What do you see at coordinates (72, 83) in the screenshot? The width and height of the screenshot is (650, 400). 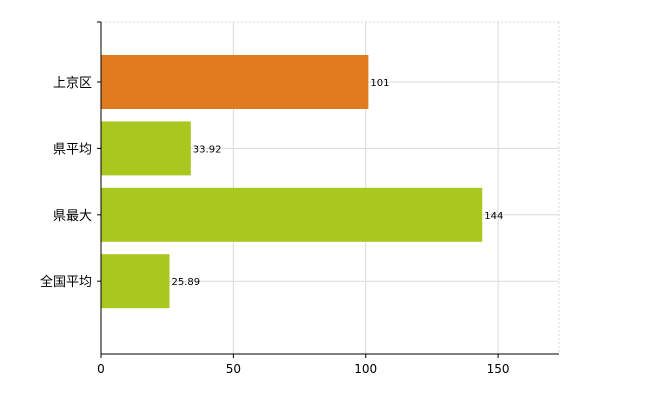 I see `category-label: 上京区` at bounding box center [72, 83].